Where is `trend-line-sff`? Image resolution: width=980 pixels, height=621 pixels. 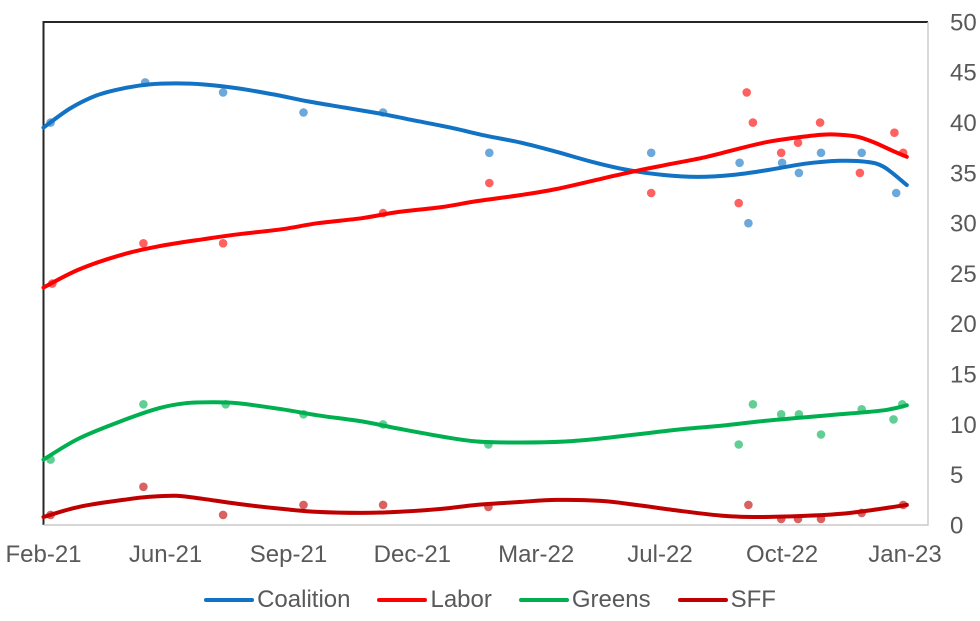 trend-line-sff is located at coordinates (475, 506).